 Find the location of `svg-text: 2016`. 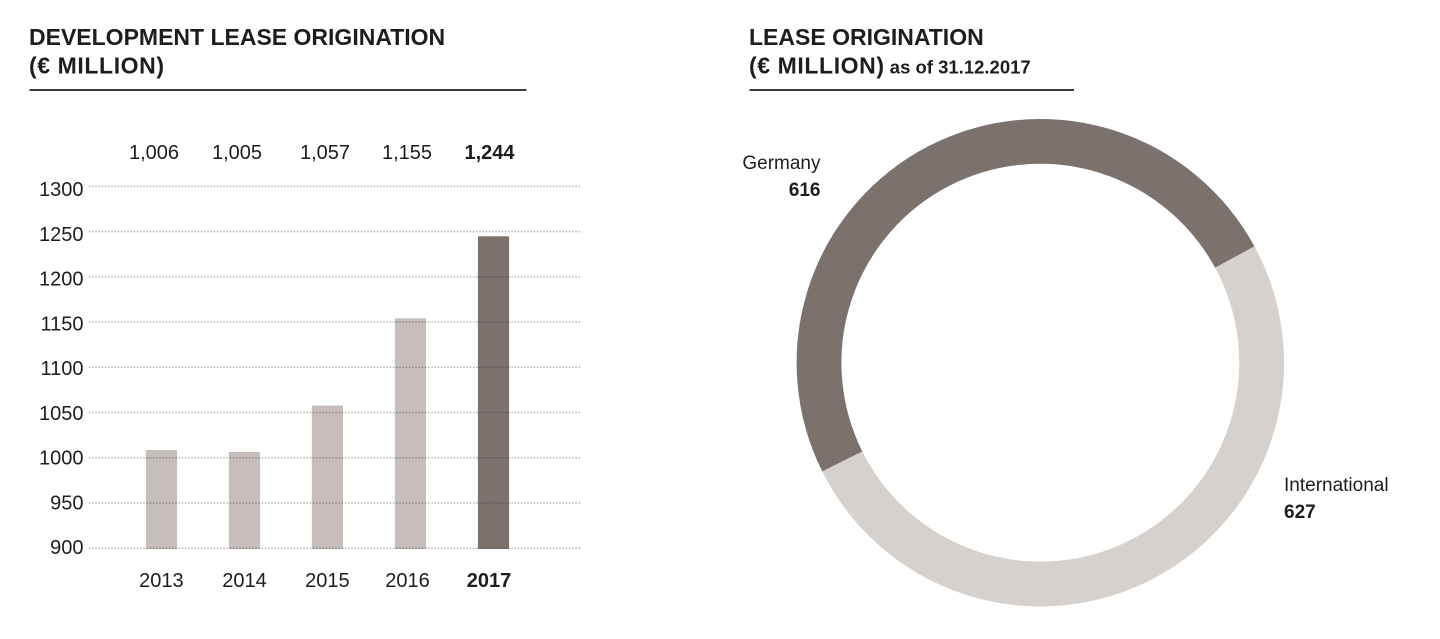

svg-text: 2016 is located at coordinates (407, 581).